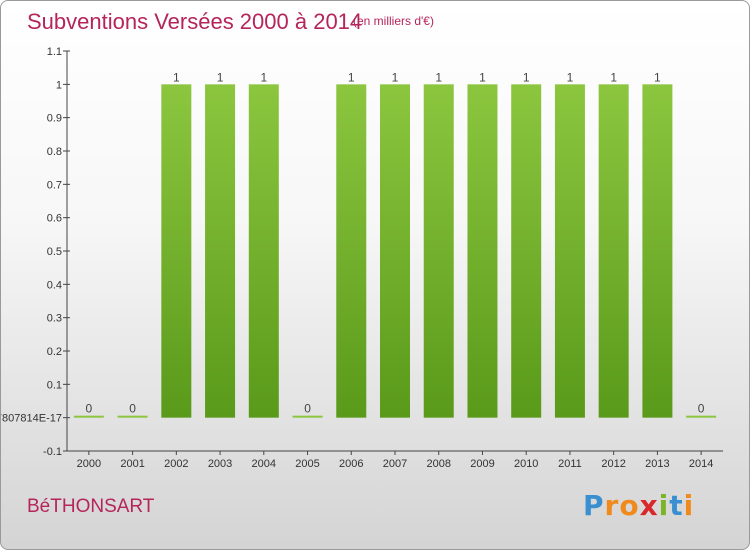 The width and height of the screenshot is (750, 550). I want to click on y-tick-label: 0.1, so click(54, 385).